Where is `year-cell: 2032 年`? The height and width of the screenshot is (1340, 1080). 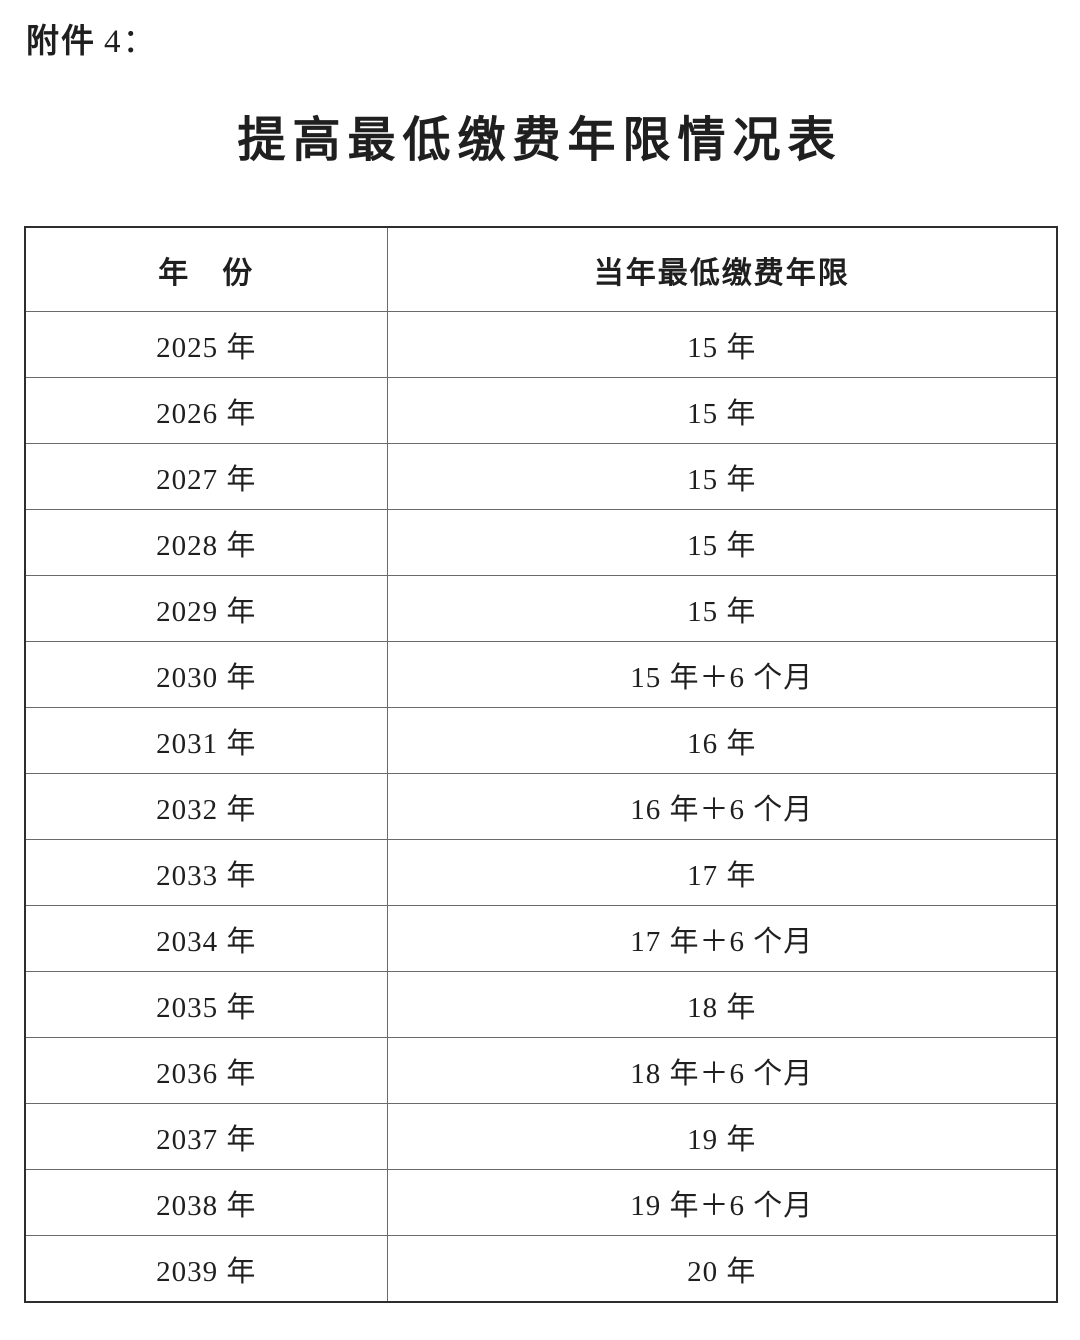 year-cell: 2032 年 is located at coordinates (206, 806).